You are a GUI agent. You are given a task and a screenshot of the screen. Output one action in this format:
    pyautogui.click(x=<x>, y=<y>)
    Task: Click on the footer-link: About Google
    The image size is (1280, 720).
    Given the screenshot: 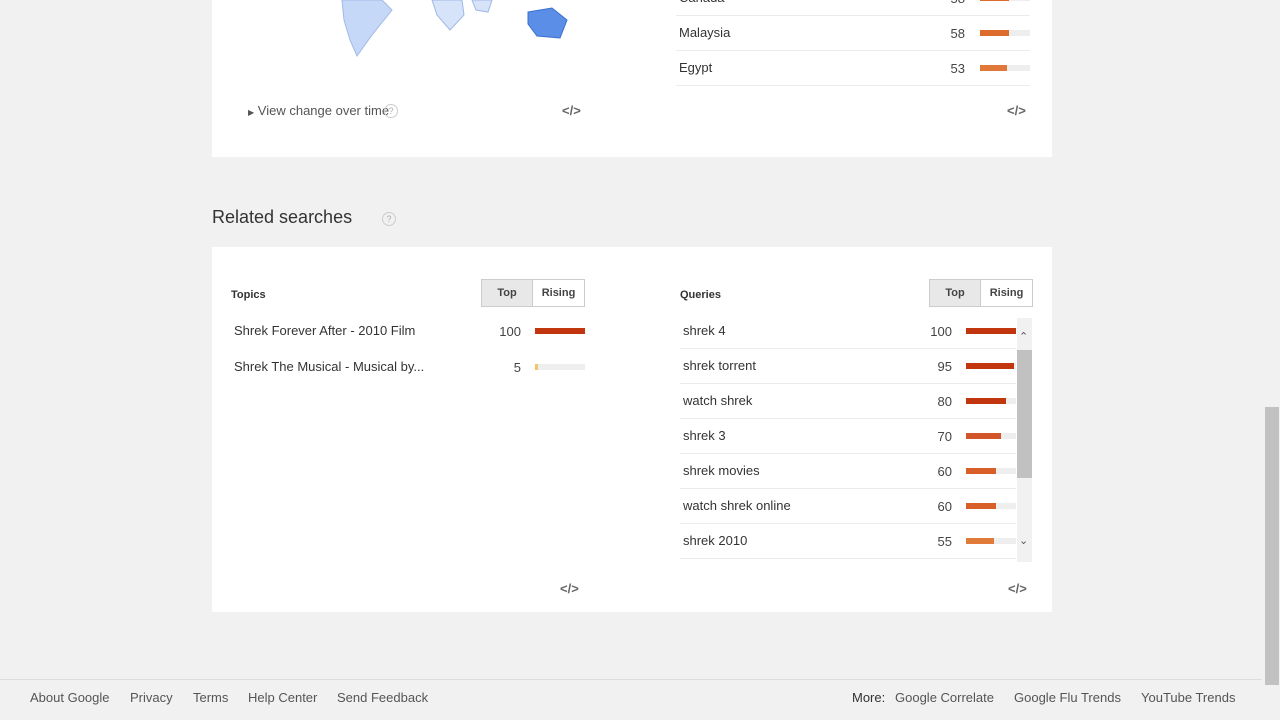 What is the action you would take?
    pyautogui.click(x=70, y=697)
    